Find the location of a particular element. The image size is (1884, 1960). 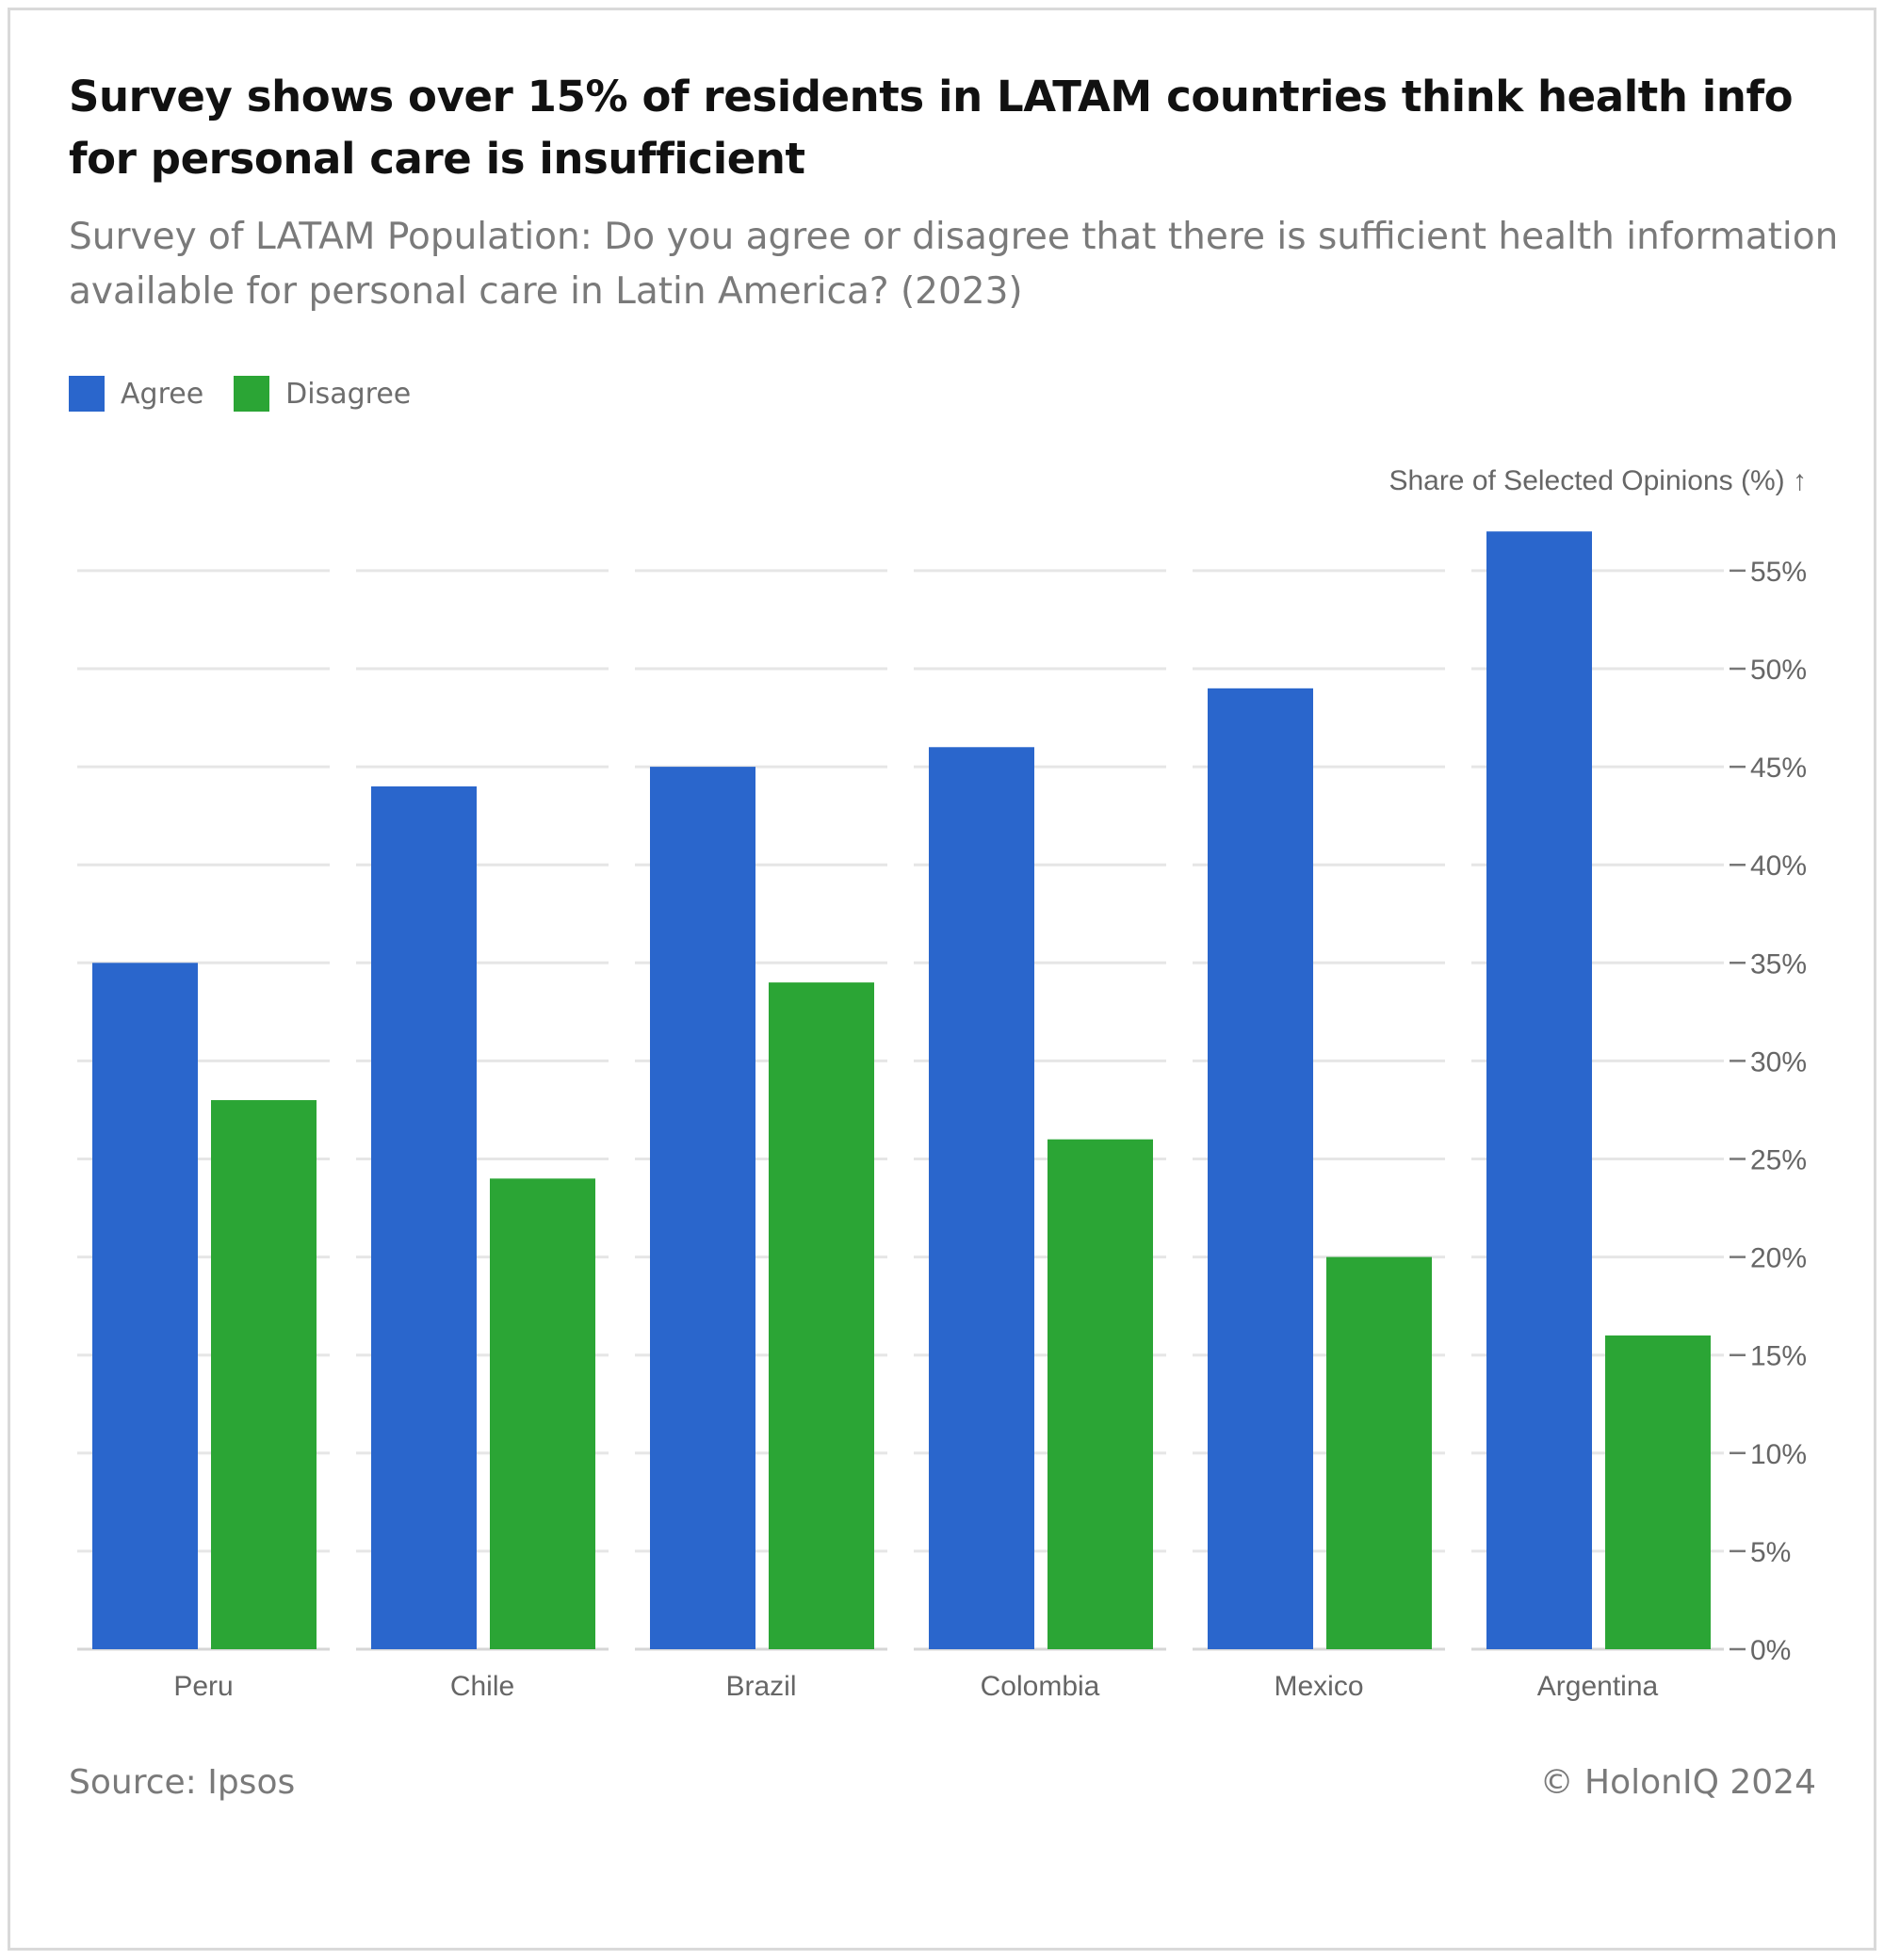

legend: Agree Disagree is located at coordinates (255, 394).